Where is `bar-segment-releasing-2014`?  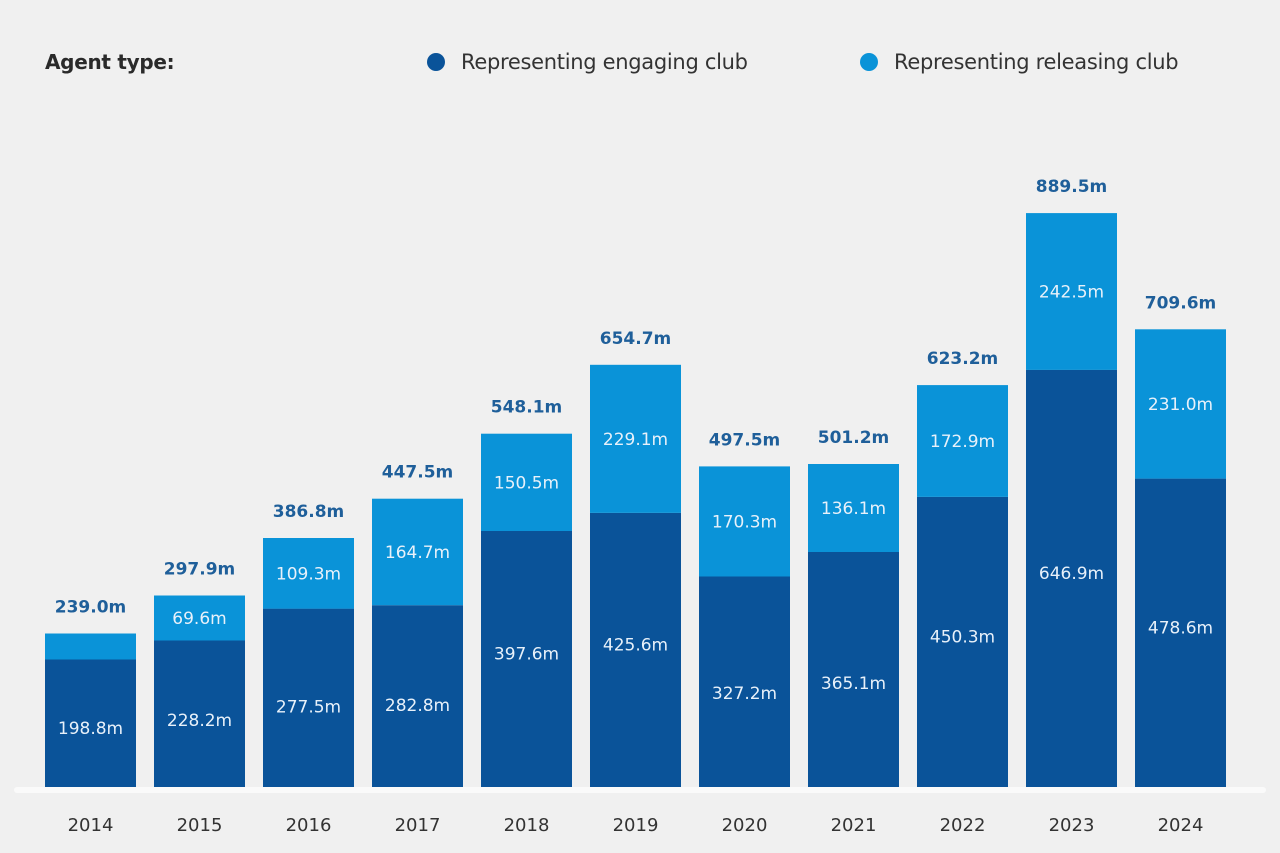 bar-segment-releasing-2014 is located at coordinates (90, 646).